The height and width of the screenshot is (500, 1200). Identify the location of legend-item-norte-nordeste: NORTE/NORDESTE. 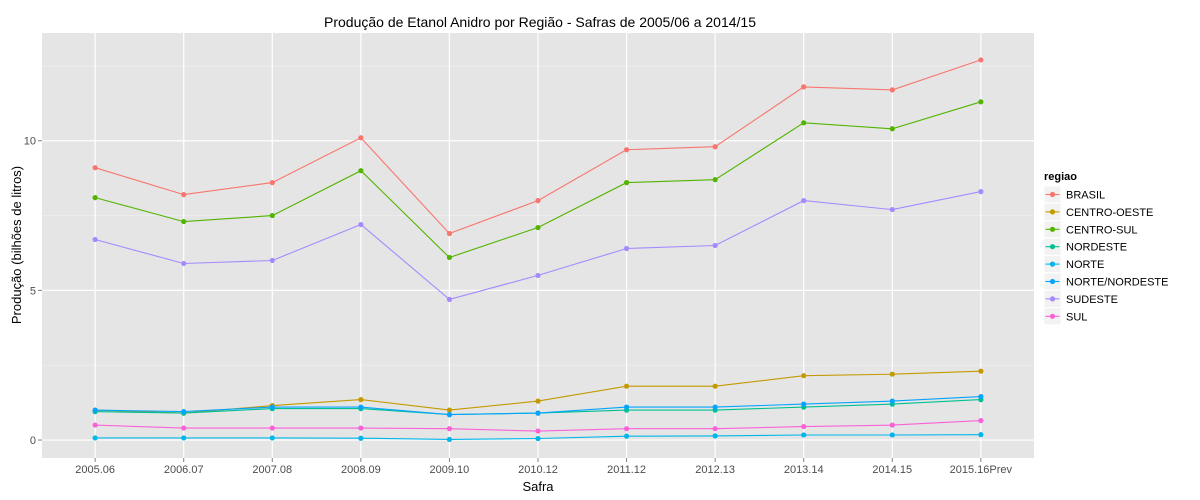
(1105, 281).